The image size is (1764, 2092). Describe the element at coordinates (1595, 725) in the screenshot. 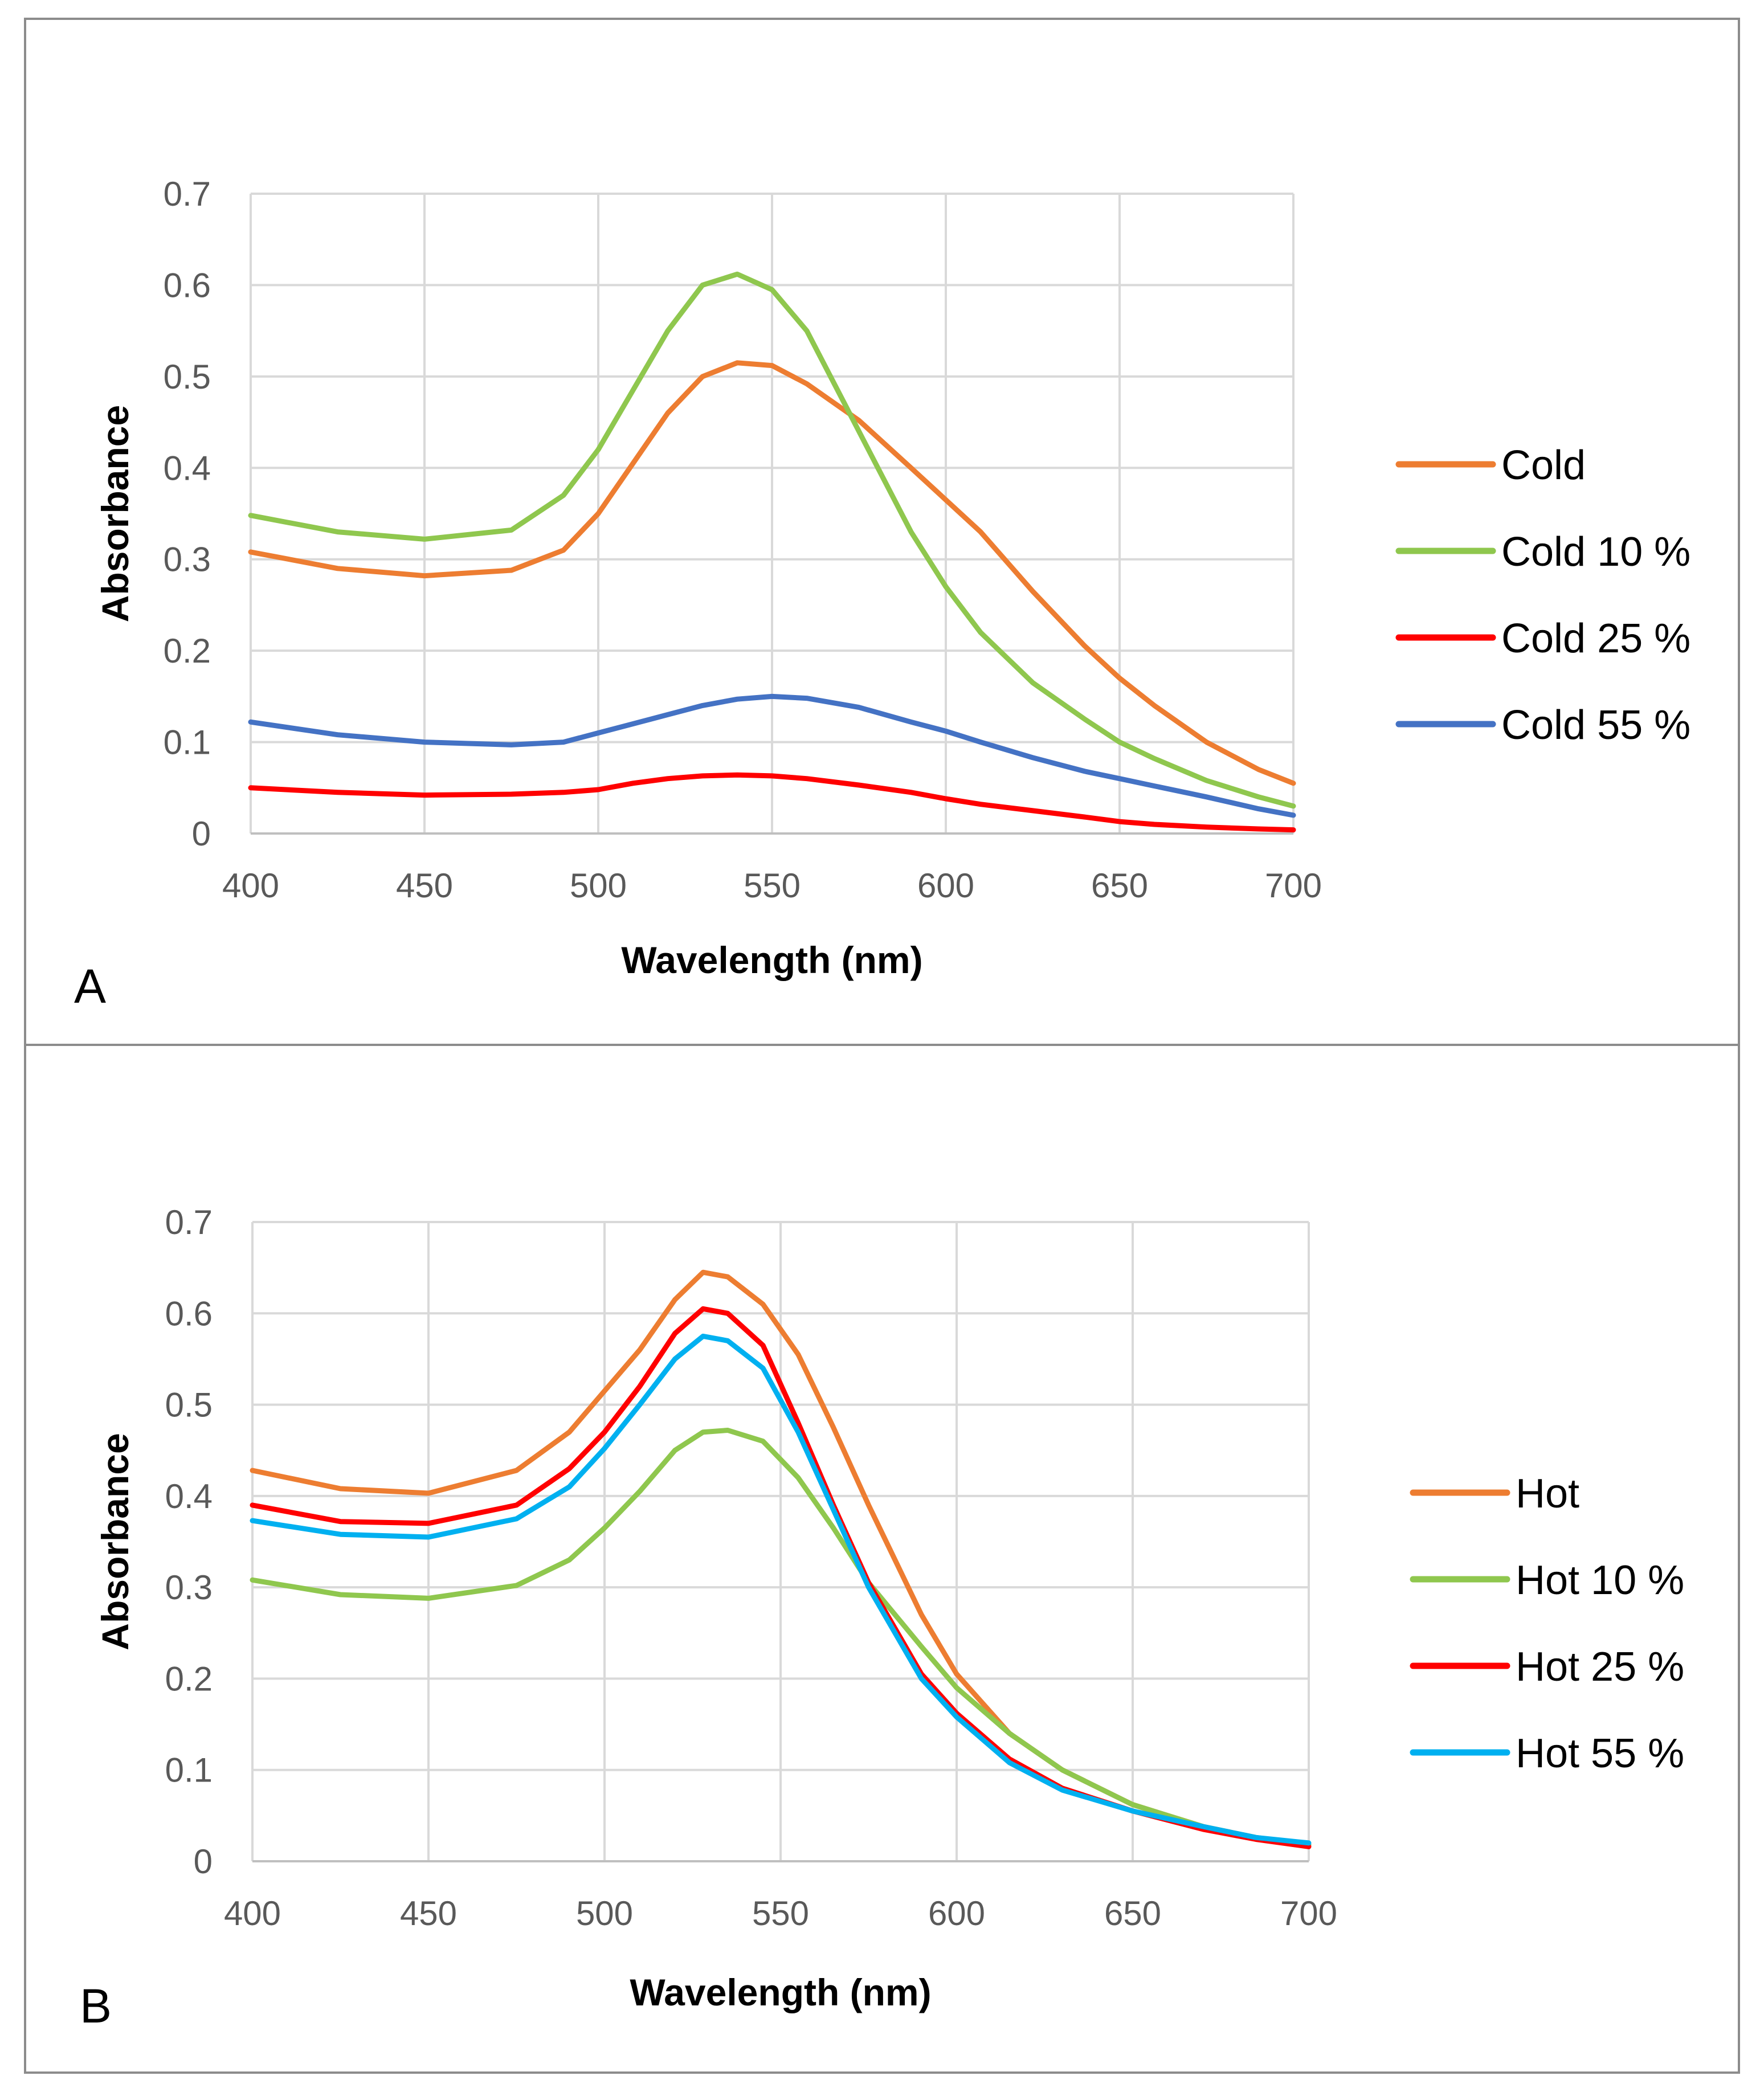

I see `legend-label: Cold 55 %` at that location.